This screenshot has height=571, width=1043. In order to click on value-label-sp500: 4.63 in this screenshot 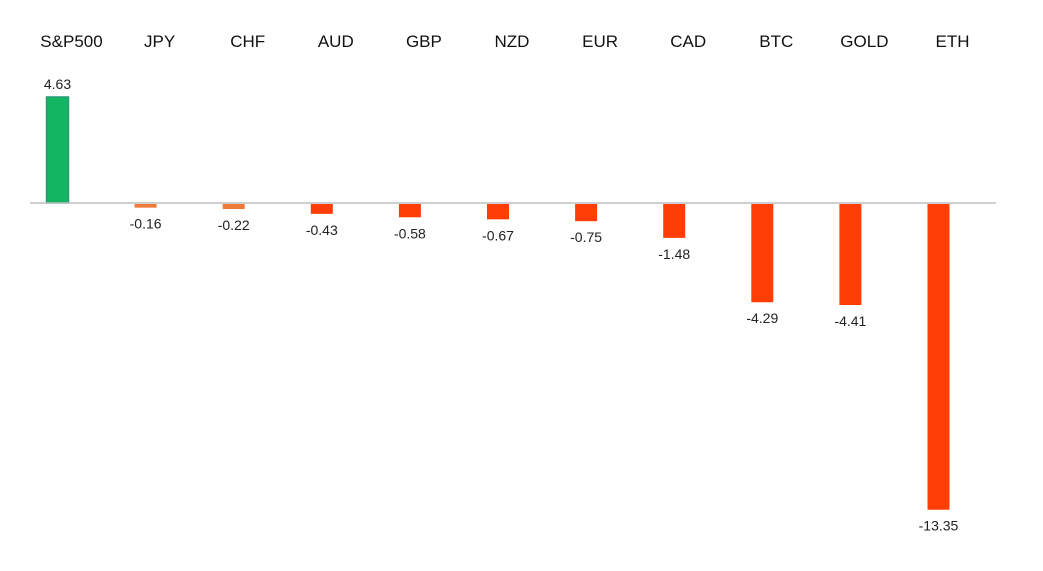, I will do `click(57, 84)`.